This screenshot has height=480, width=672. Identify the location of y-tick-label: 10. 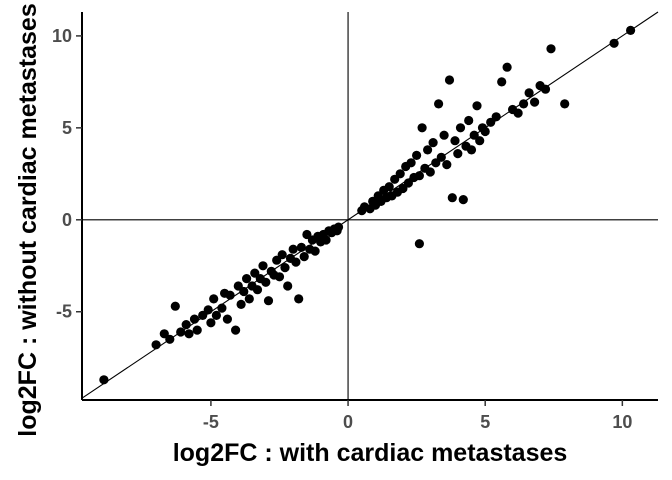
(62, 36).